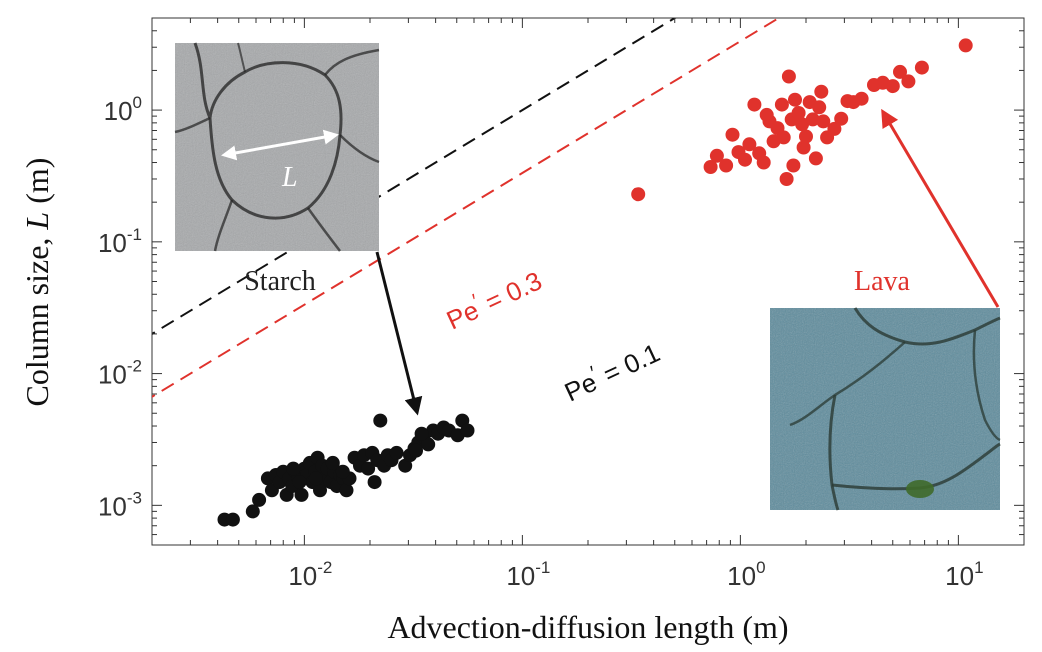 The image size is (1042, 652). I want to click on x-tick-label: 10⁻¹, so click(528, 574).